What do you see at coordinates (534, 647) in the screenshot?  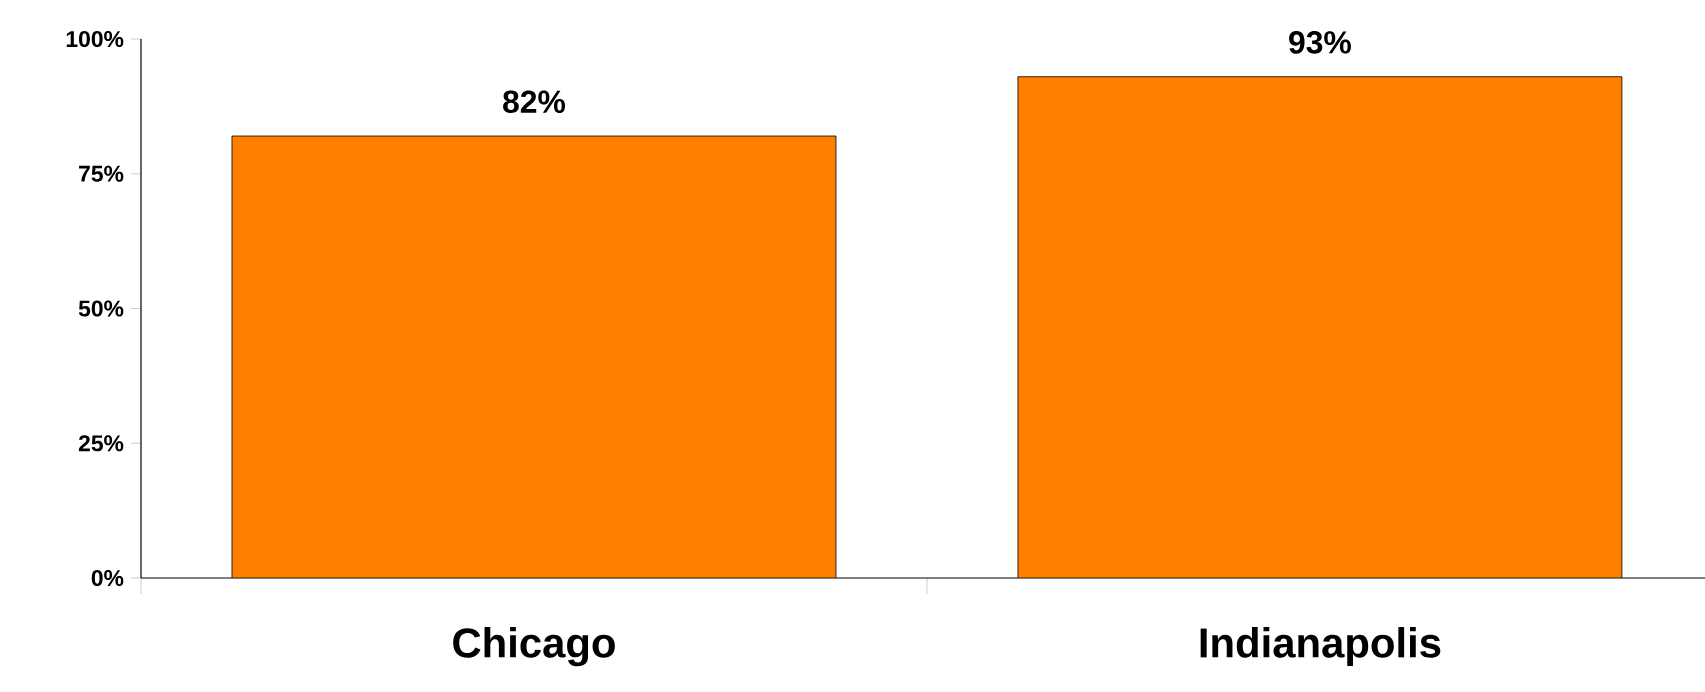 I see `x-tick-label: Chicago` at bounding box center [534, 647].